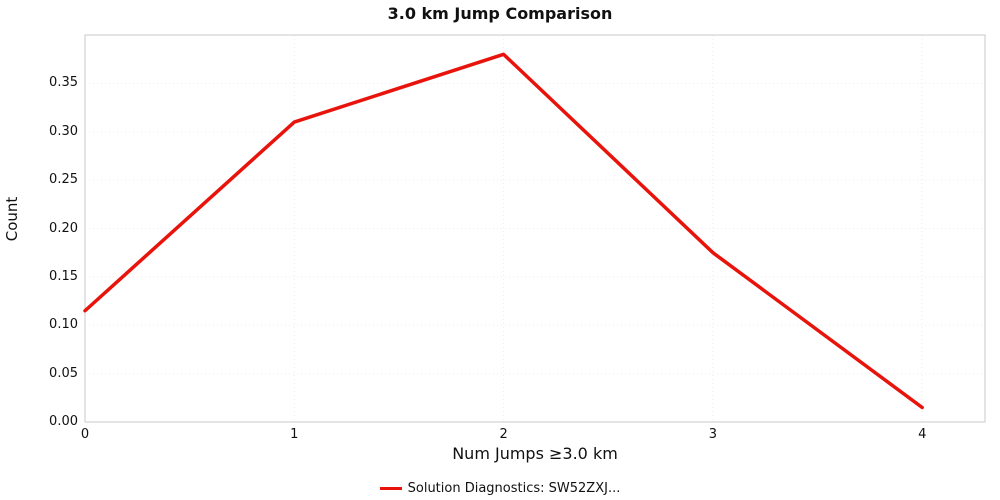 Image resolution: width=1000 pixels, height=500 pixels. I want to click on chart-title: 3.0 km Jump Comparison, so click(500, 13).